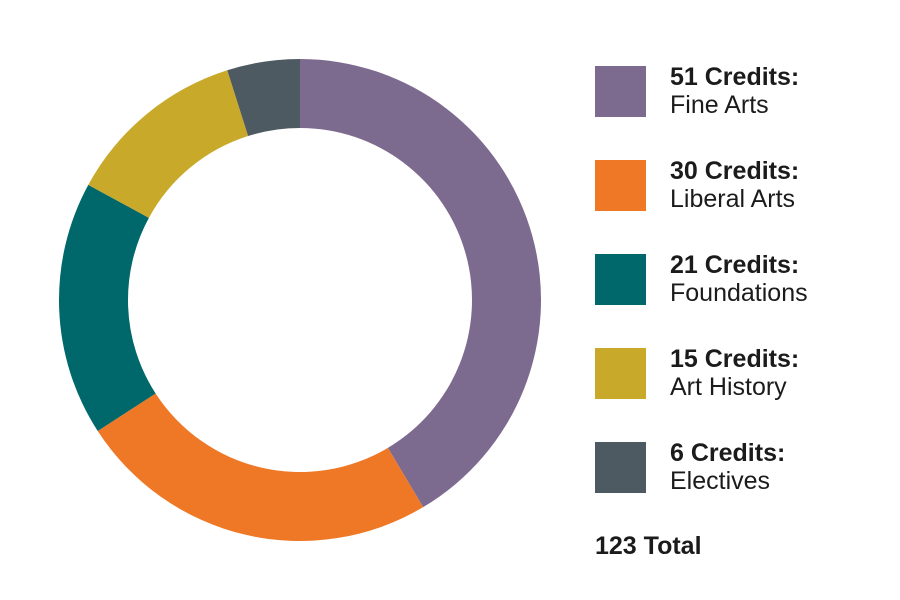 The image size is (900, 600). What do you see at coordinates (107, 307) in the screenshot?
I see `donut-slice-foundations` at bounding box center [107, 307].